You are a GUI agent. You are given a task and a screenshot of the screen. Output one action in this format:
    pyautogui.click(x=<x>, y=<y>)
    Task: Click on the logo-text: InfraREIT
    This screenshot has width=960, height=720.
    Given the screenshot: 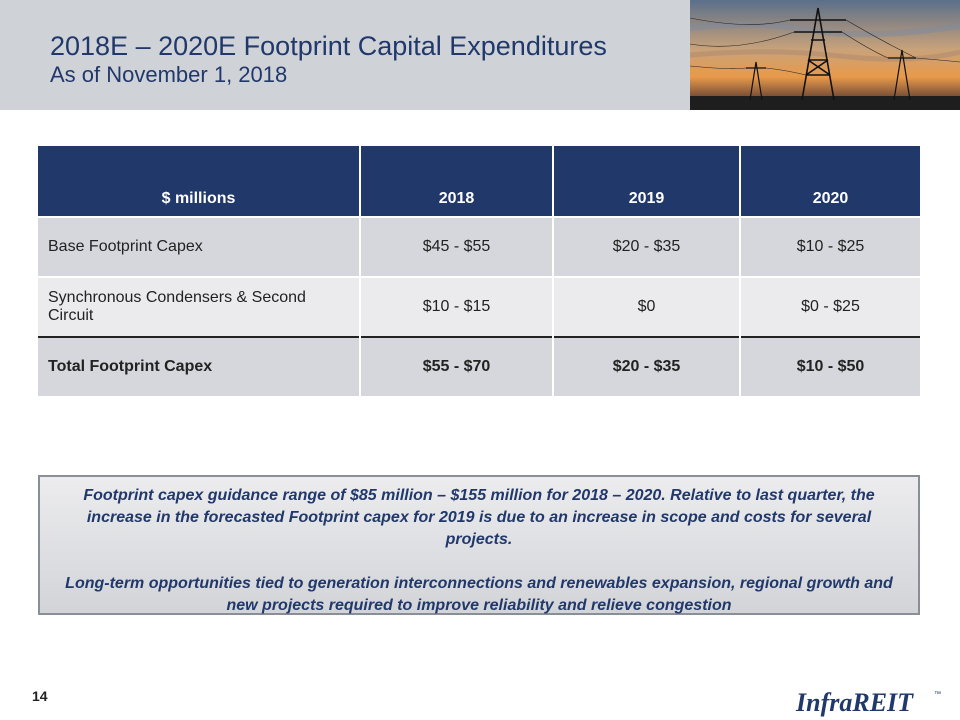 What is the action you would take?
    pyautogui.click(x=854, y=702)
    